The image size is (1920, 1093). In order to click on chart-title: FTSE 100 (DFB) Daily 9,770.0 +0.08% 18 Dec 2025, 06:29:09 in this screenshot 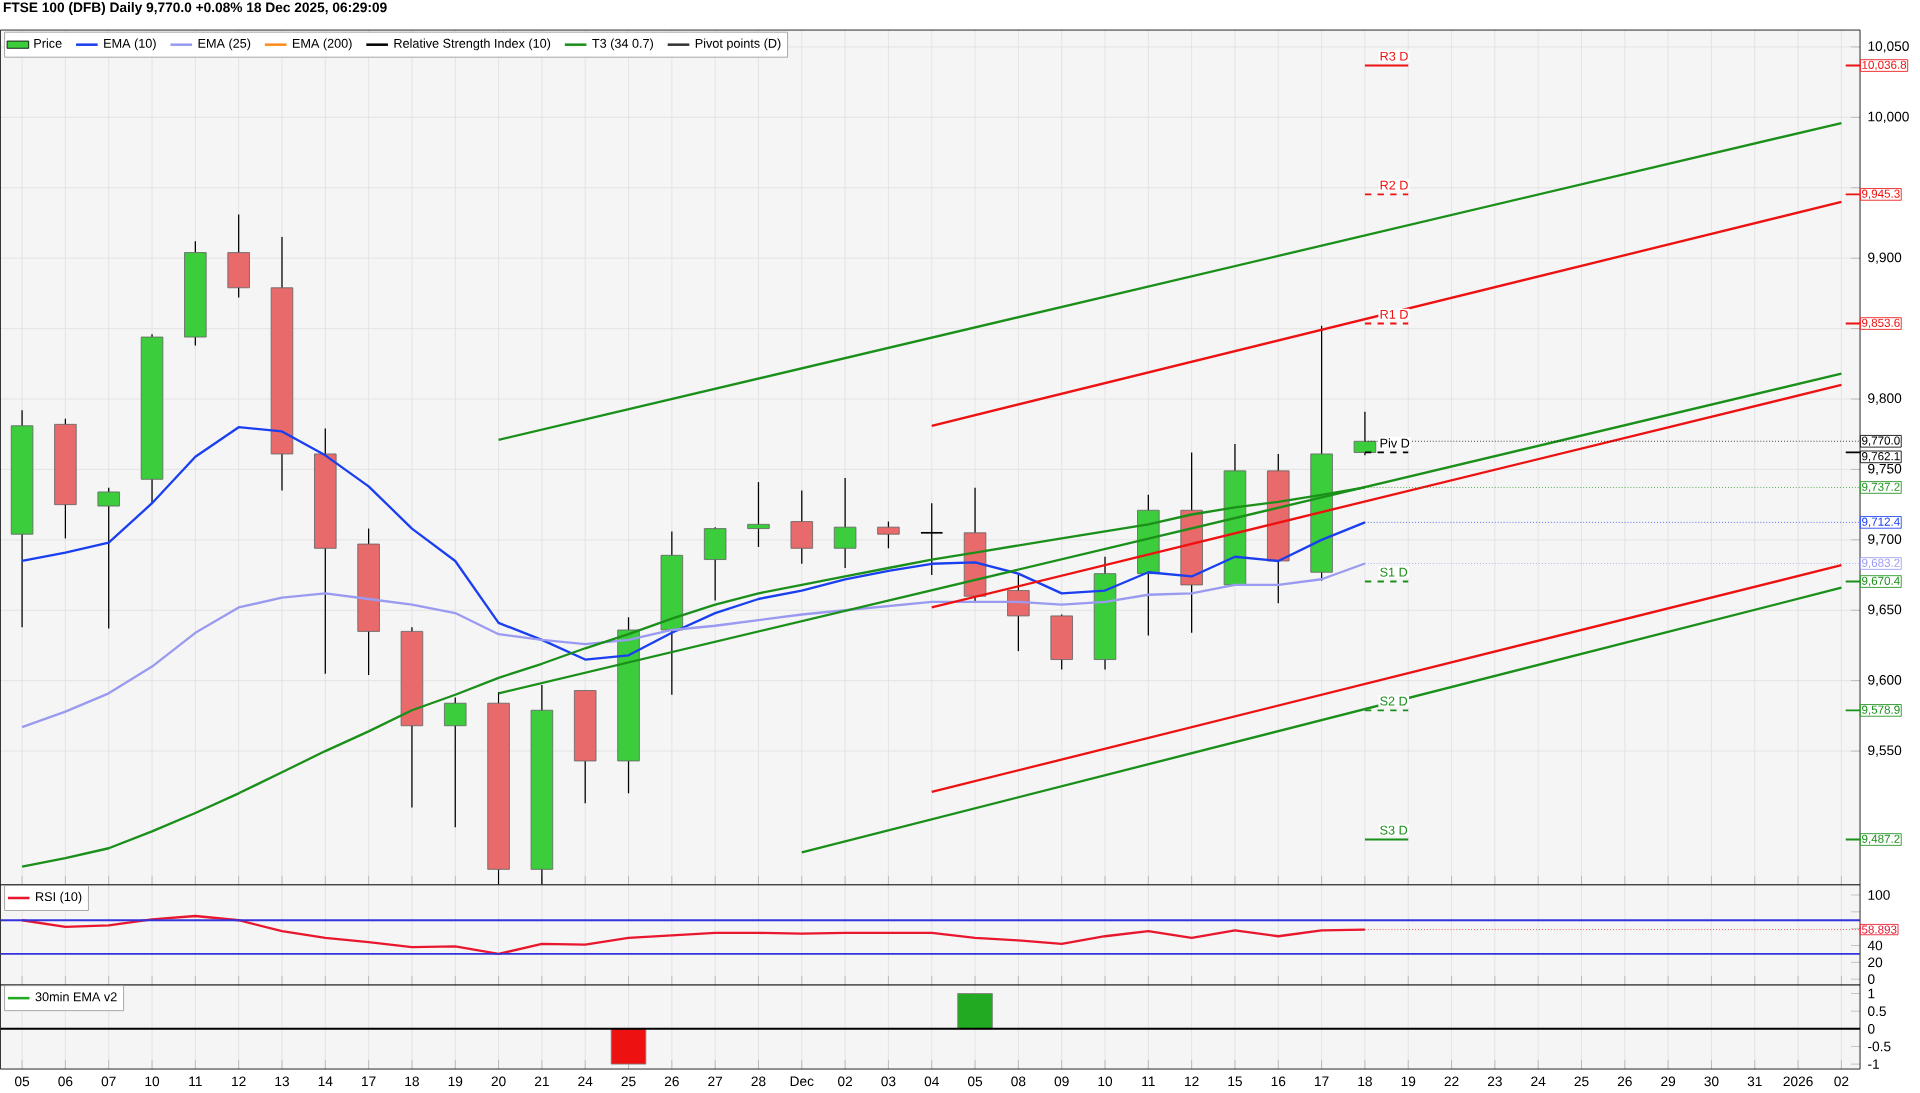, I will do `click(195, 8)`.